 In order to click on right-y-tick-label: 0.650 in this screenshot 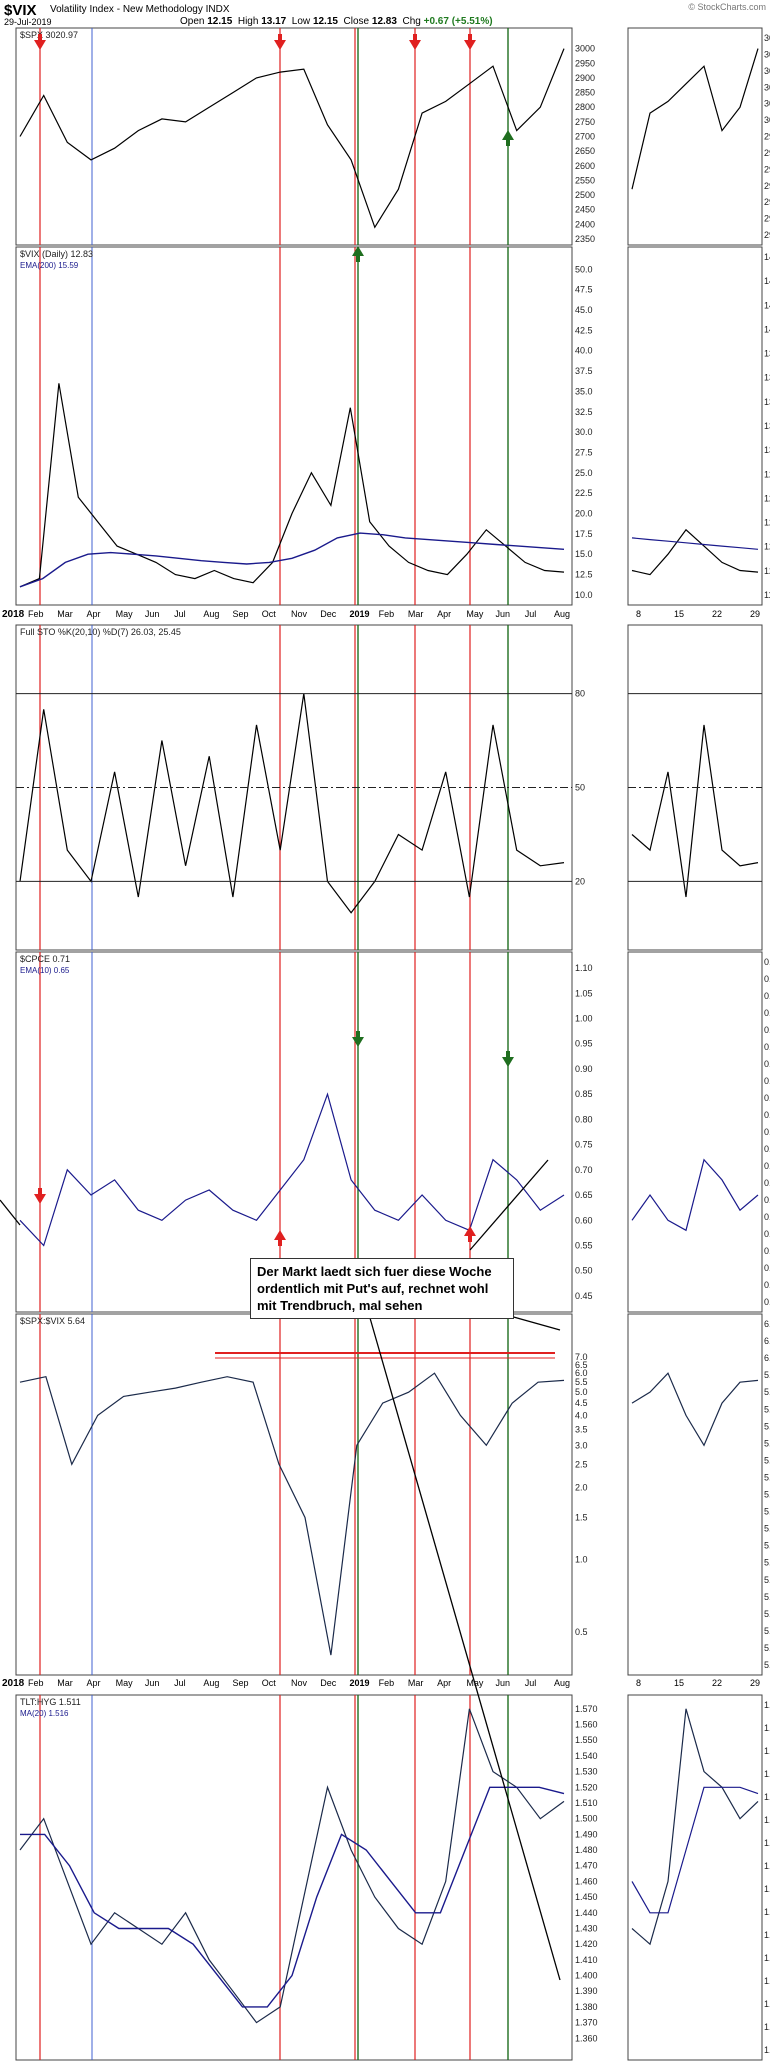, I will do `click(767, 1064)`.